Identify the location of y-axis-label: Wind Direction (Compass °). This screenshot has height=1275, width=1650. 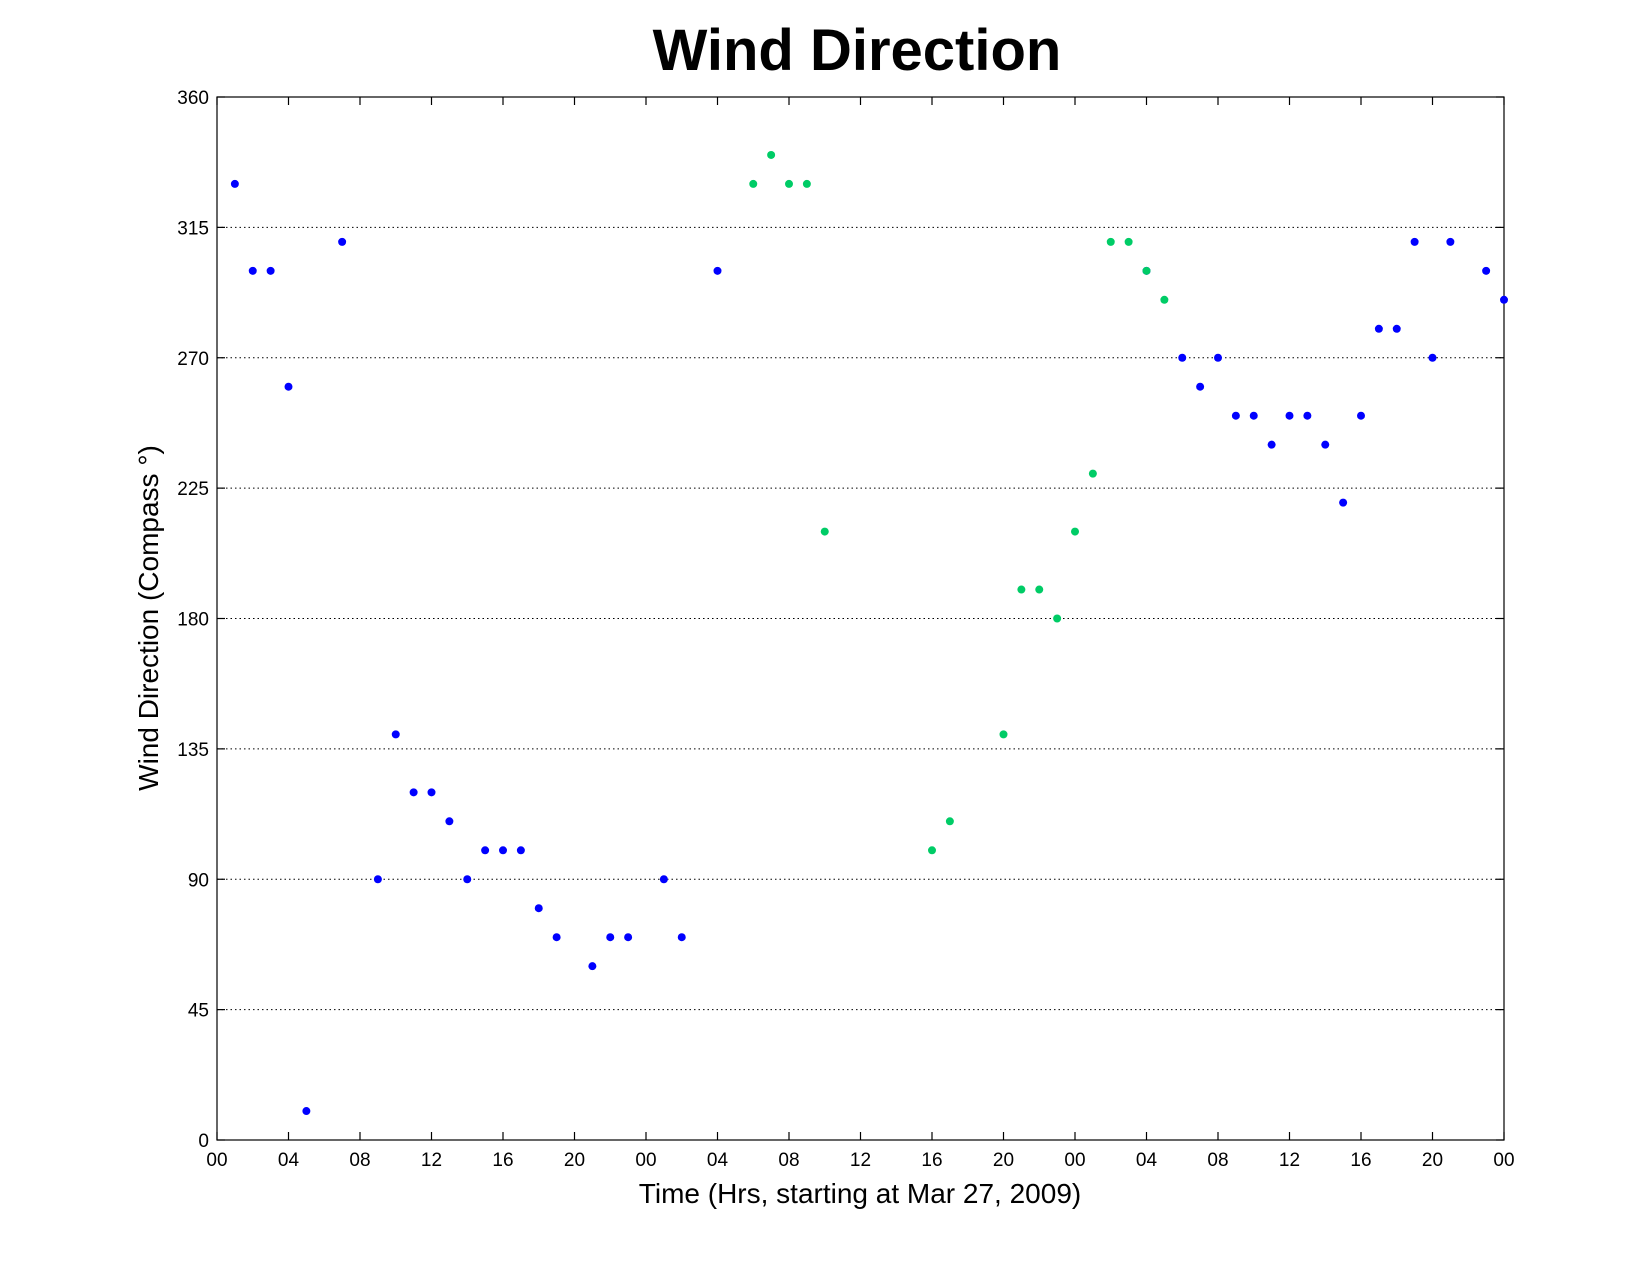
(148, 618).